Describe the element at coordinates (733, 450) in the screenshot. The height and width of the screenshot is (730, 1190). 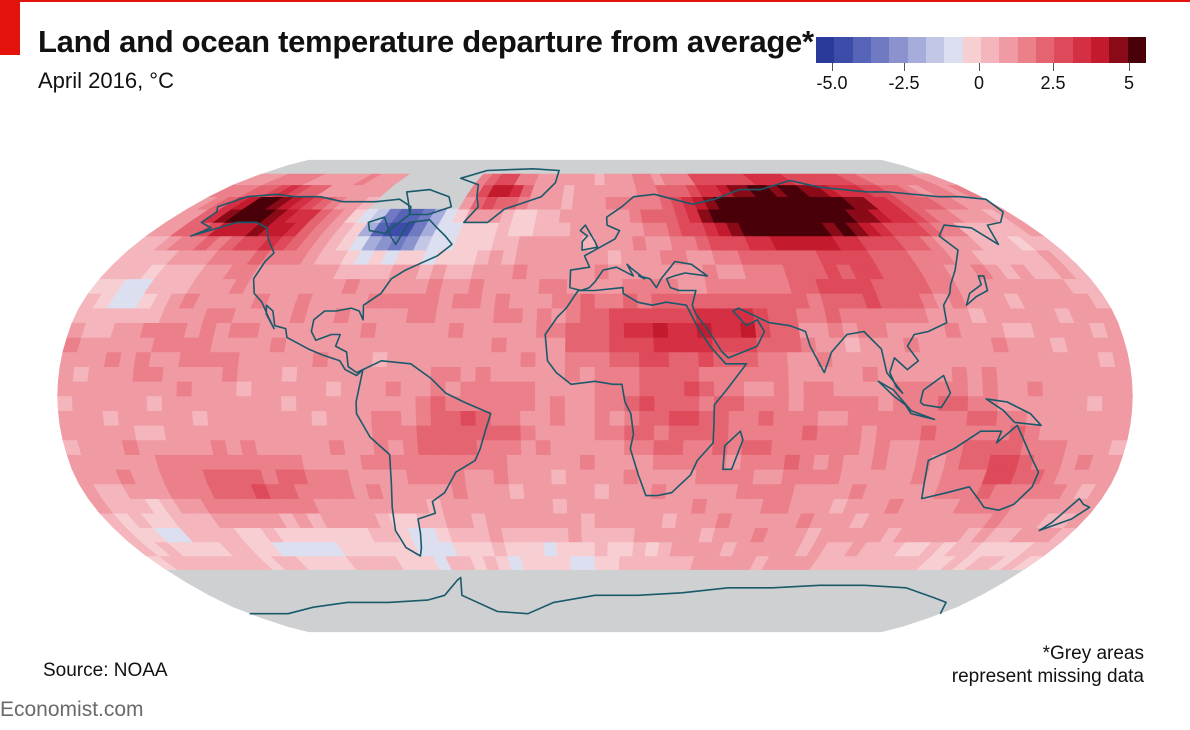
I see `madagascar-coast` at that location.